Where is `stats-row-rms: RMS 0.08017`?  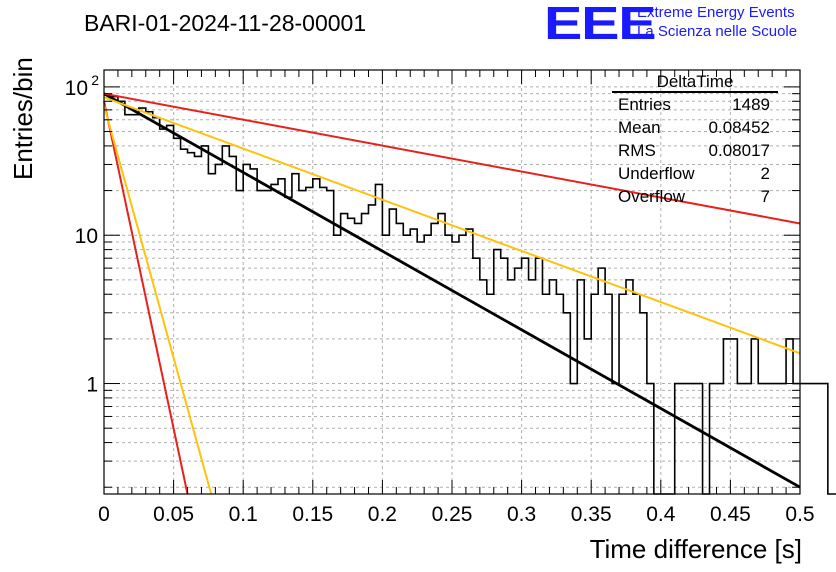
stats-row-rms: RMS 0.08017 is located at coordinates (695, 150).